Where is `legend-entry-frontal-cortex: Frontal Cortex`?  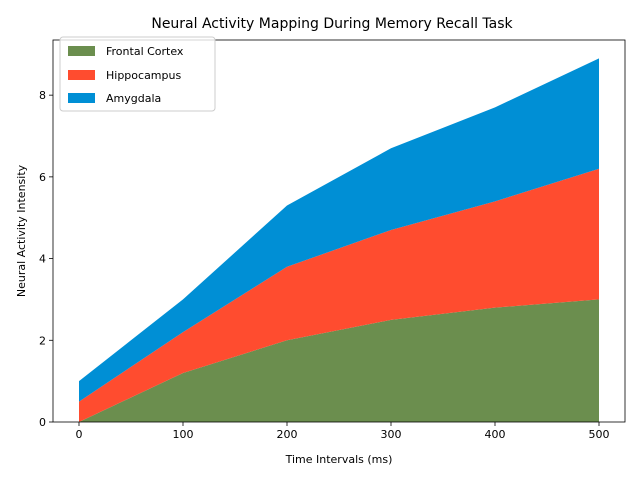 legend-entry-frontal-cortex: Frontal Cortex is located at coordinates (126, 51).